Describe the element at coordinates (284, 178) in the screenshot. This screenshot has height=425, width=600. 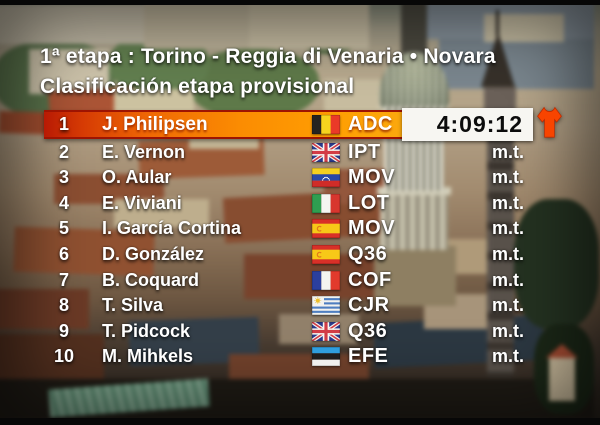
I see `standings-row: 3 O. Aular MOV m.t.` at that location.